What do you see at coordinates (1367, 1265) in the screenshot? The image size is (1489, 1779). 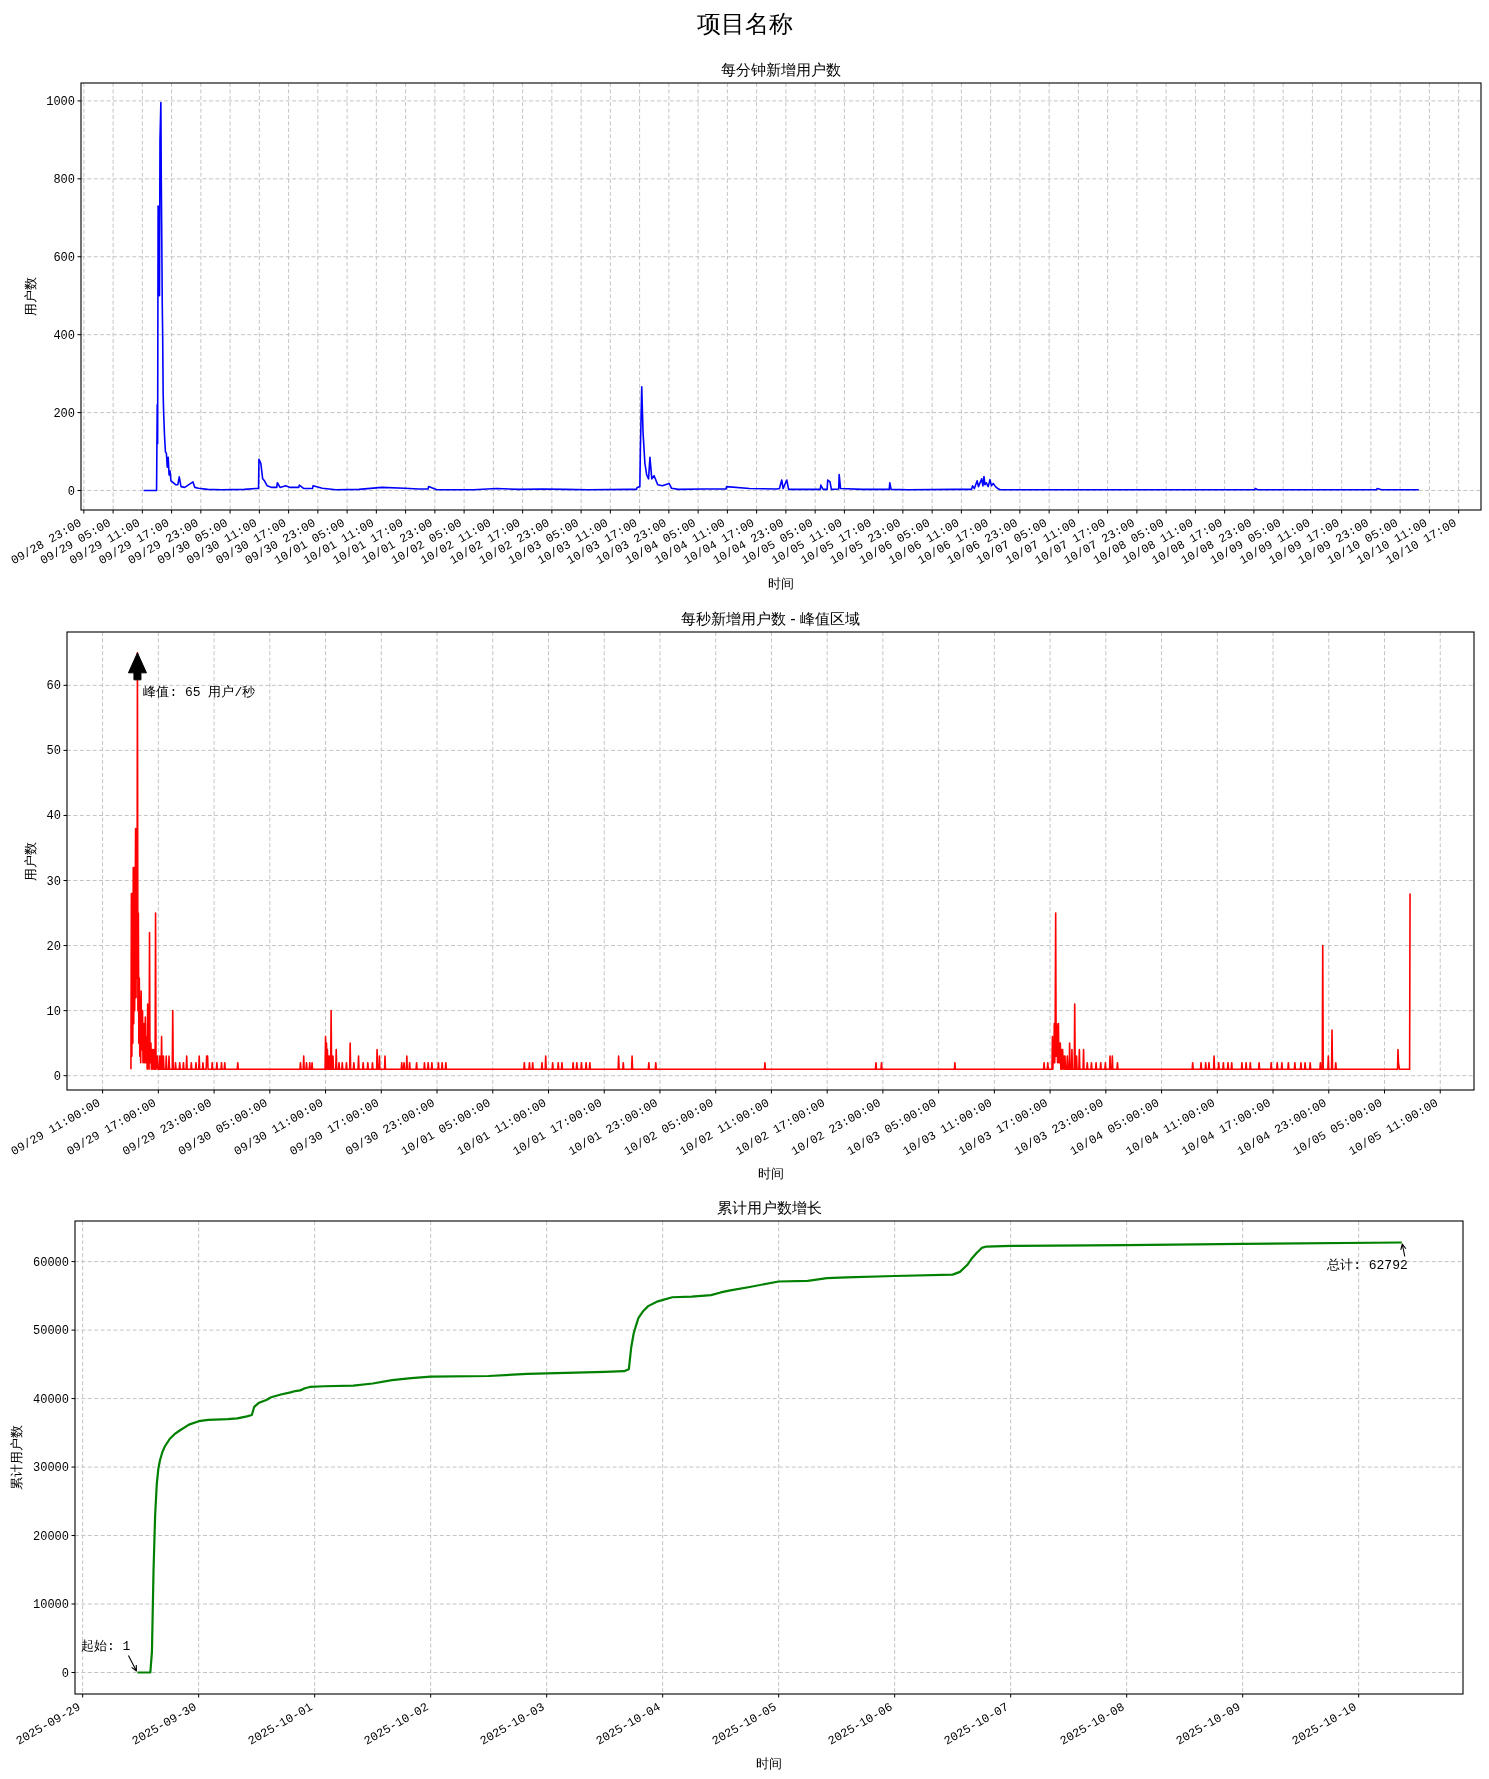 I see `annotation: 总计: 62792` at bounding box center [1367, 1265].